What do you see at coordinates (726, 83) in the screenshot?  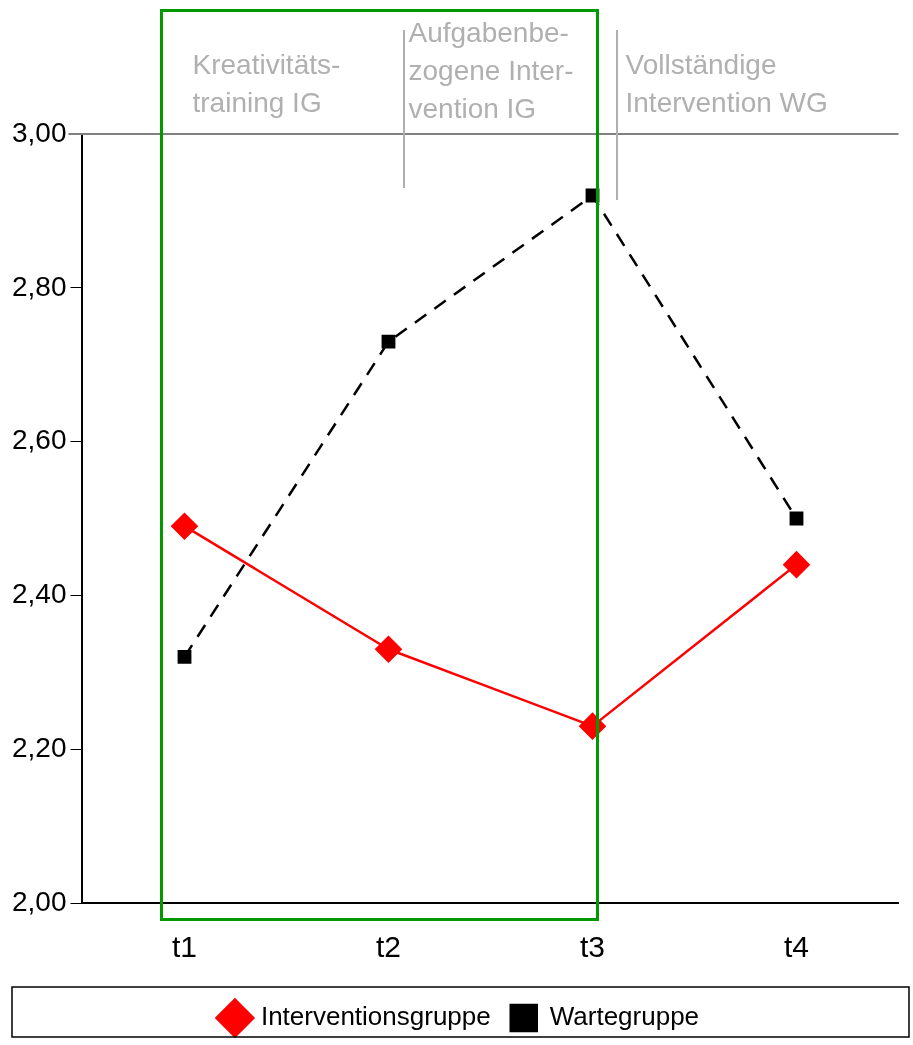 I see `text: Vollständige Intervention WG` at bounding box center [726, 83].